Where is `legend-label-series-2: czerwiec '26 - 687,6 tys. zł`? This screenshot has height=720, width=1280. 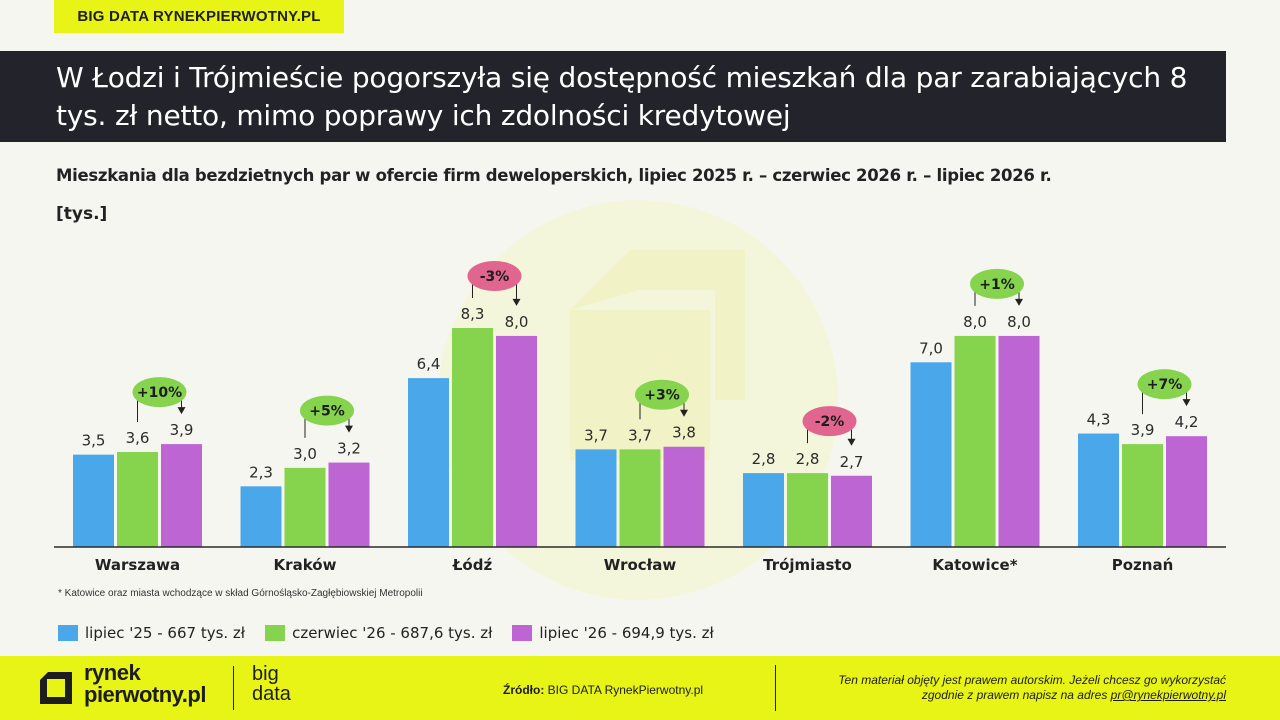
legend-label-series-2: czerwiec '26 - 687,6 tys. zł is located at coordinates (392, 633).